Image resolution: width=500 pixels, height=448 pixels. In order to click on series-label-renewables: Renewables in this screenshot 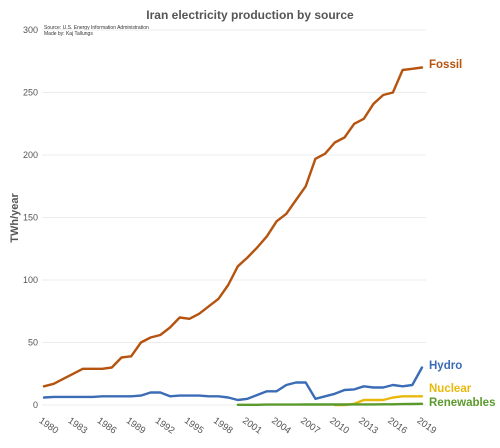, I will do `click(462, 403)`.